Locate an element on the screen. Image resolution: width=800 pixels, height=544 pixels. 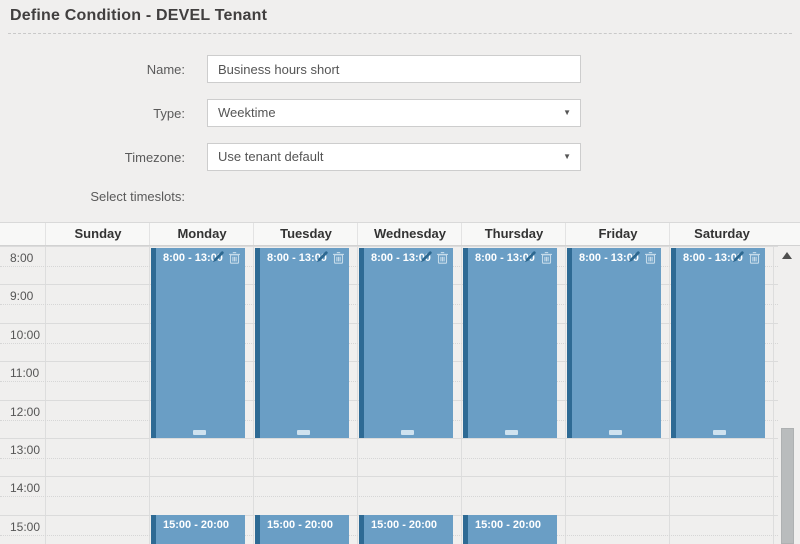
type-label: Type: is located at coordinates (169, 113).